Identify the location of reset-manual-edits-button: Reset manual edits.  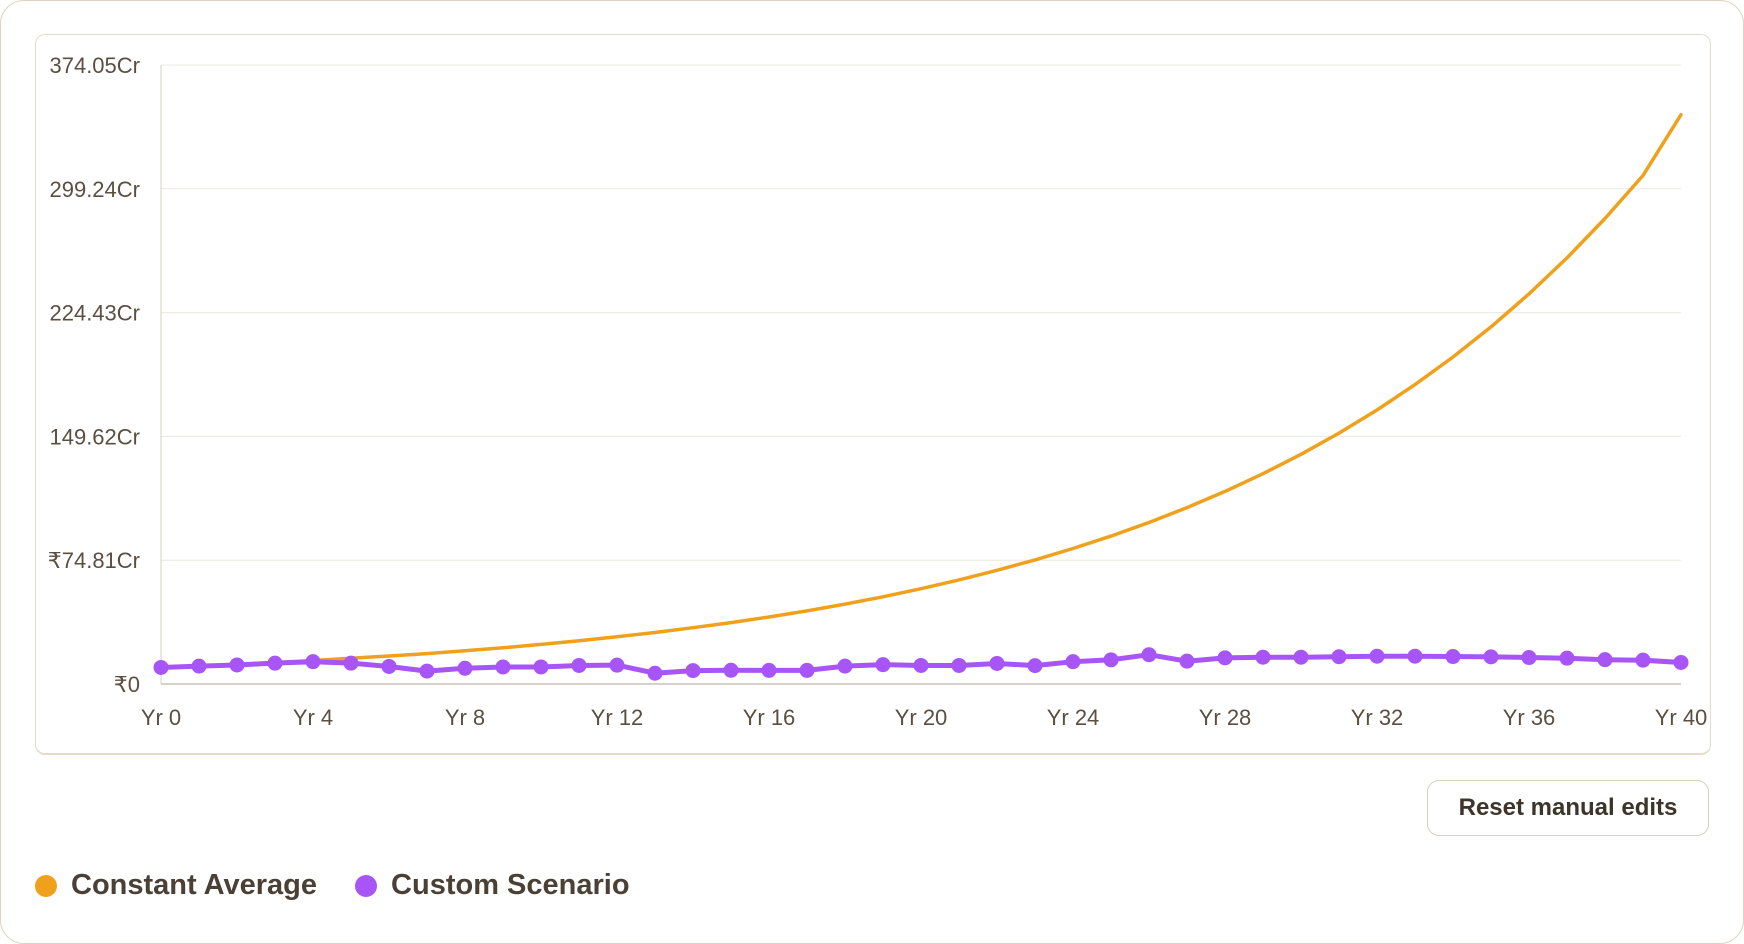
(1568, 808).